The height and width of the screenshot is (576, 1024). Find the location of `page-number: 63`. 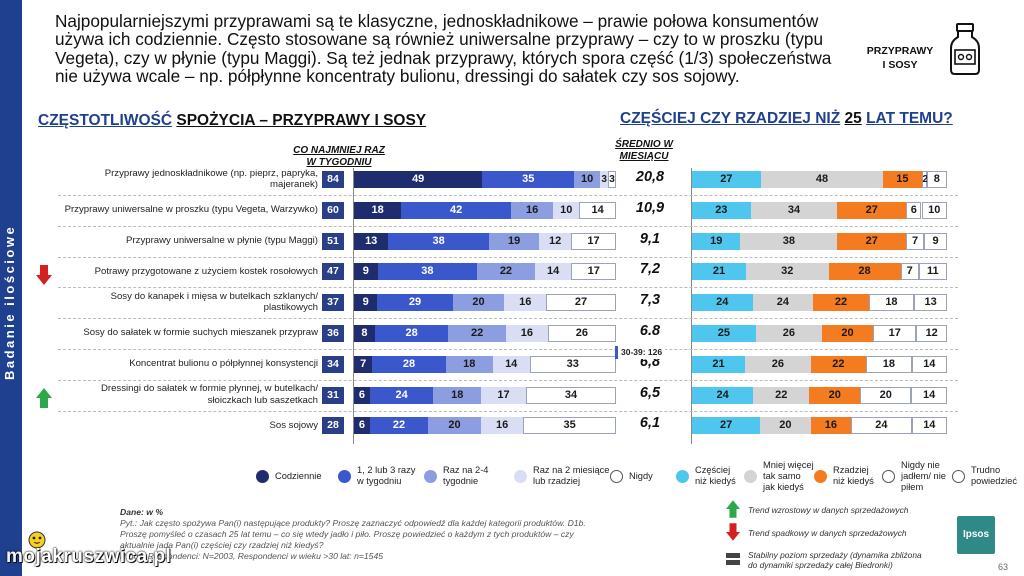

page-number: 63 is located at coordinates (1003, 567).